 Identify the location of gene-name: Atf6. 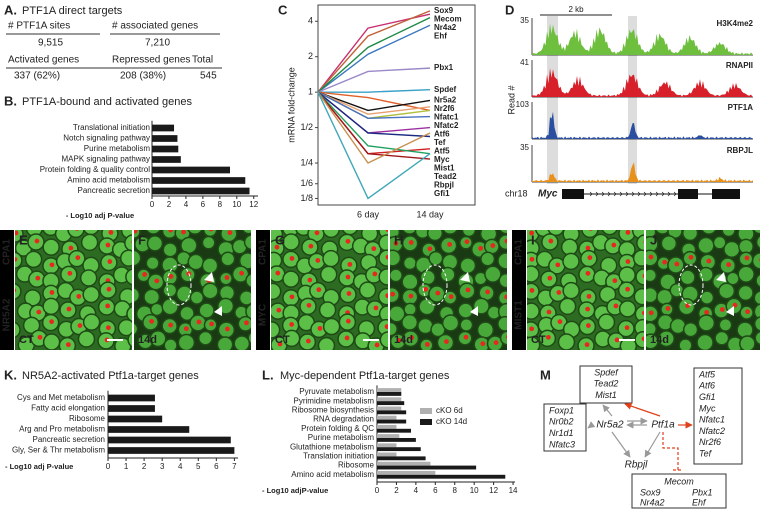
(706, 386).